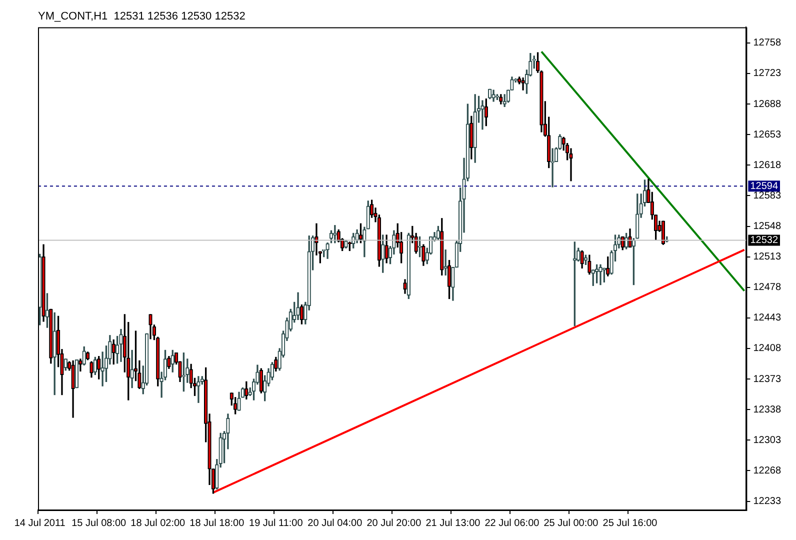 The image size is (796, 540). Describe the element at coordinates (767, 134) in the screenshot. I see `y-tick-label: 12653` at that location.